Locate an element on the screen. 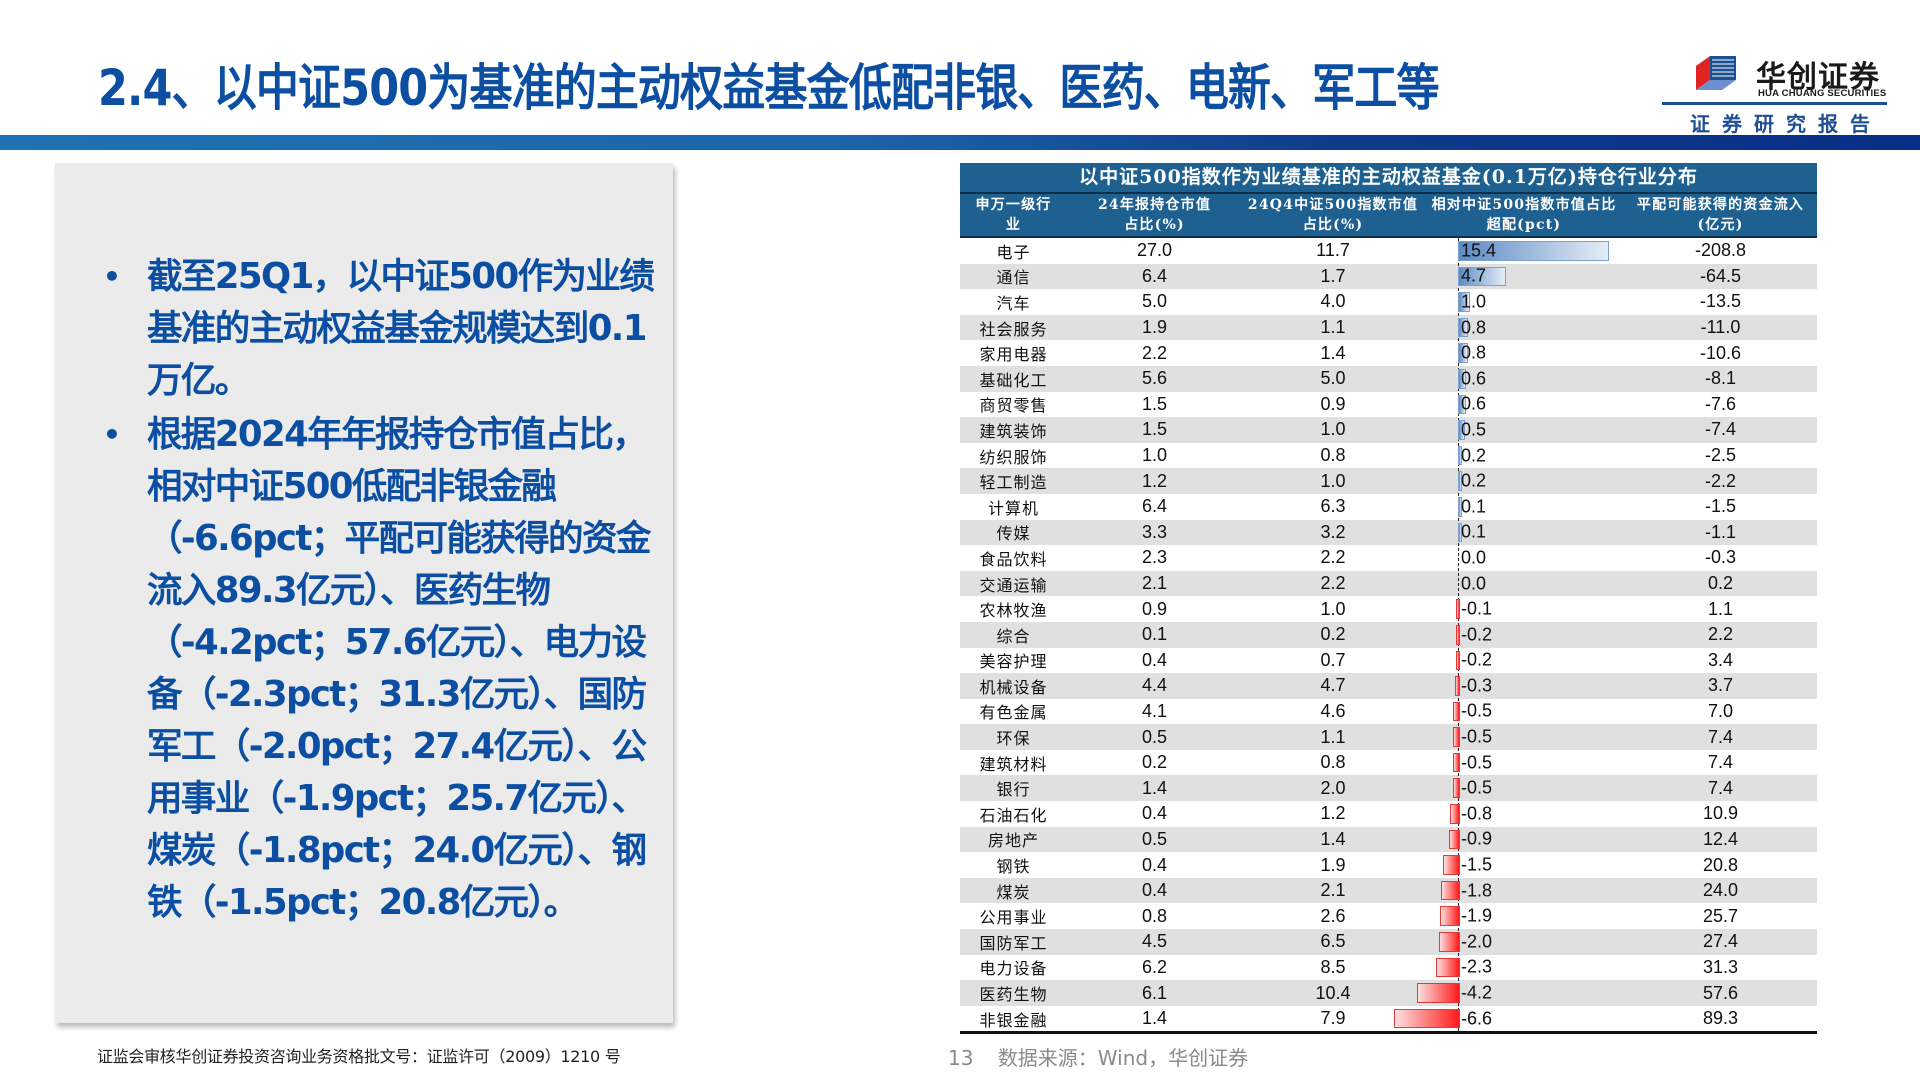  overweight-value: 0.6 is located at coordinates (1474, 378).